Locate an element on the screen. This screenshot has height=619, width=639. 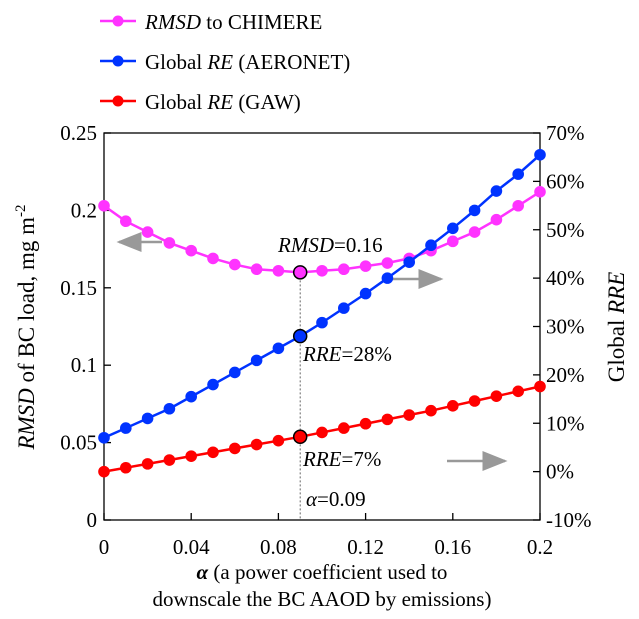
x-tick-label: 0.08 is located at coordinates (278, 547).